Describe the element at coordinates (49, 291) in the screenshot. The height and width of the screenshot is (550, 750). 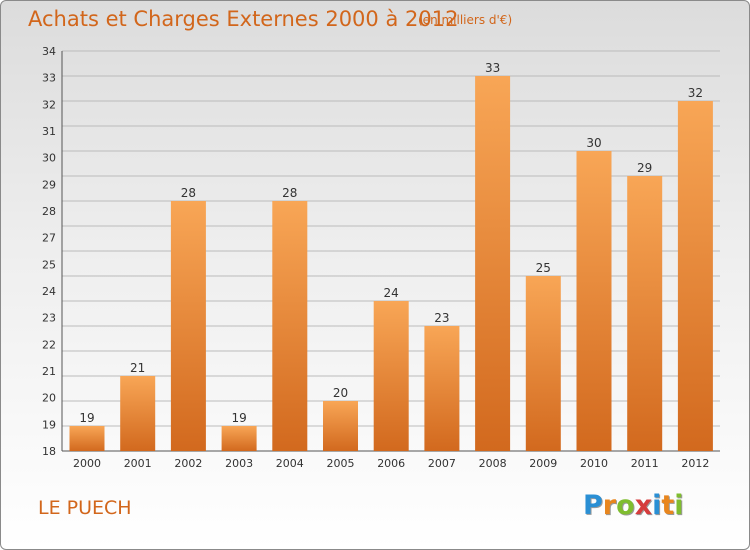
I see `y-tick-label: 24` at that location.